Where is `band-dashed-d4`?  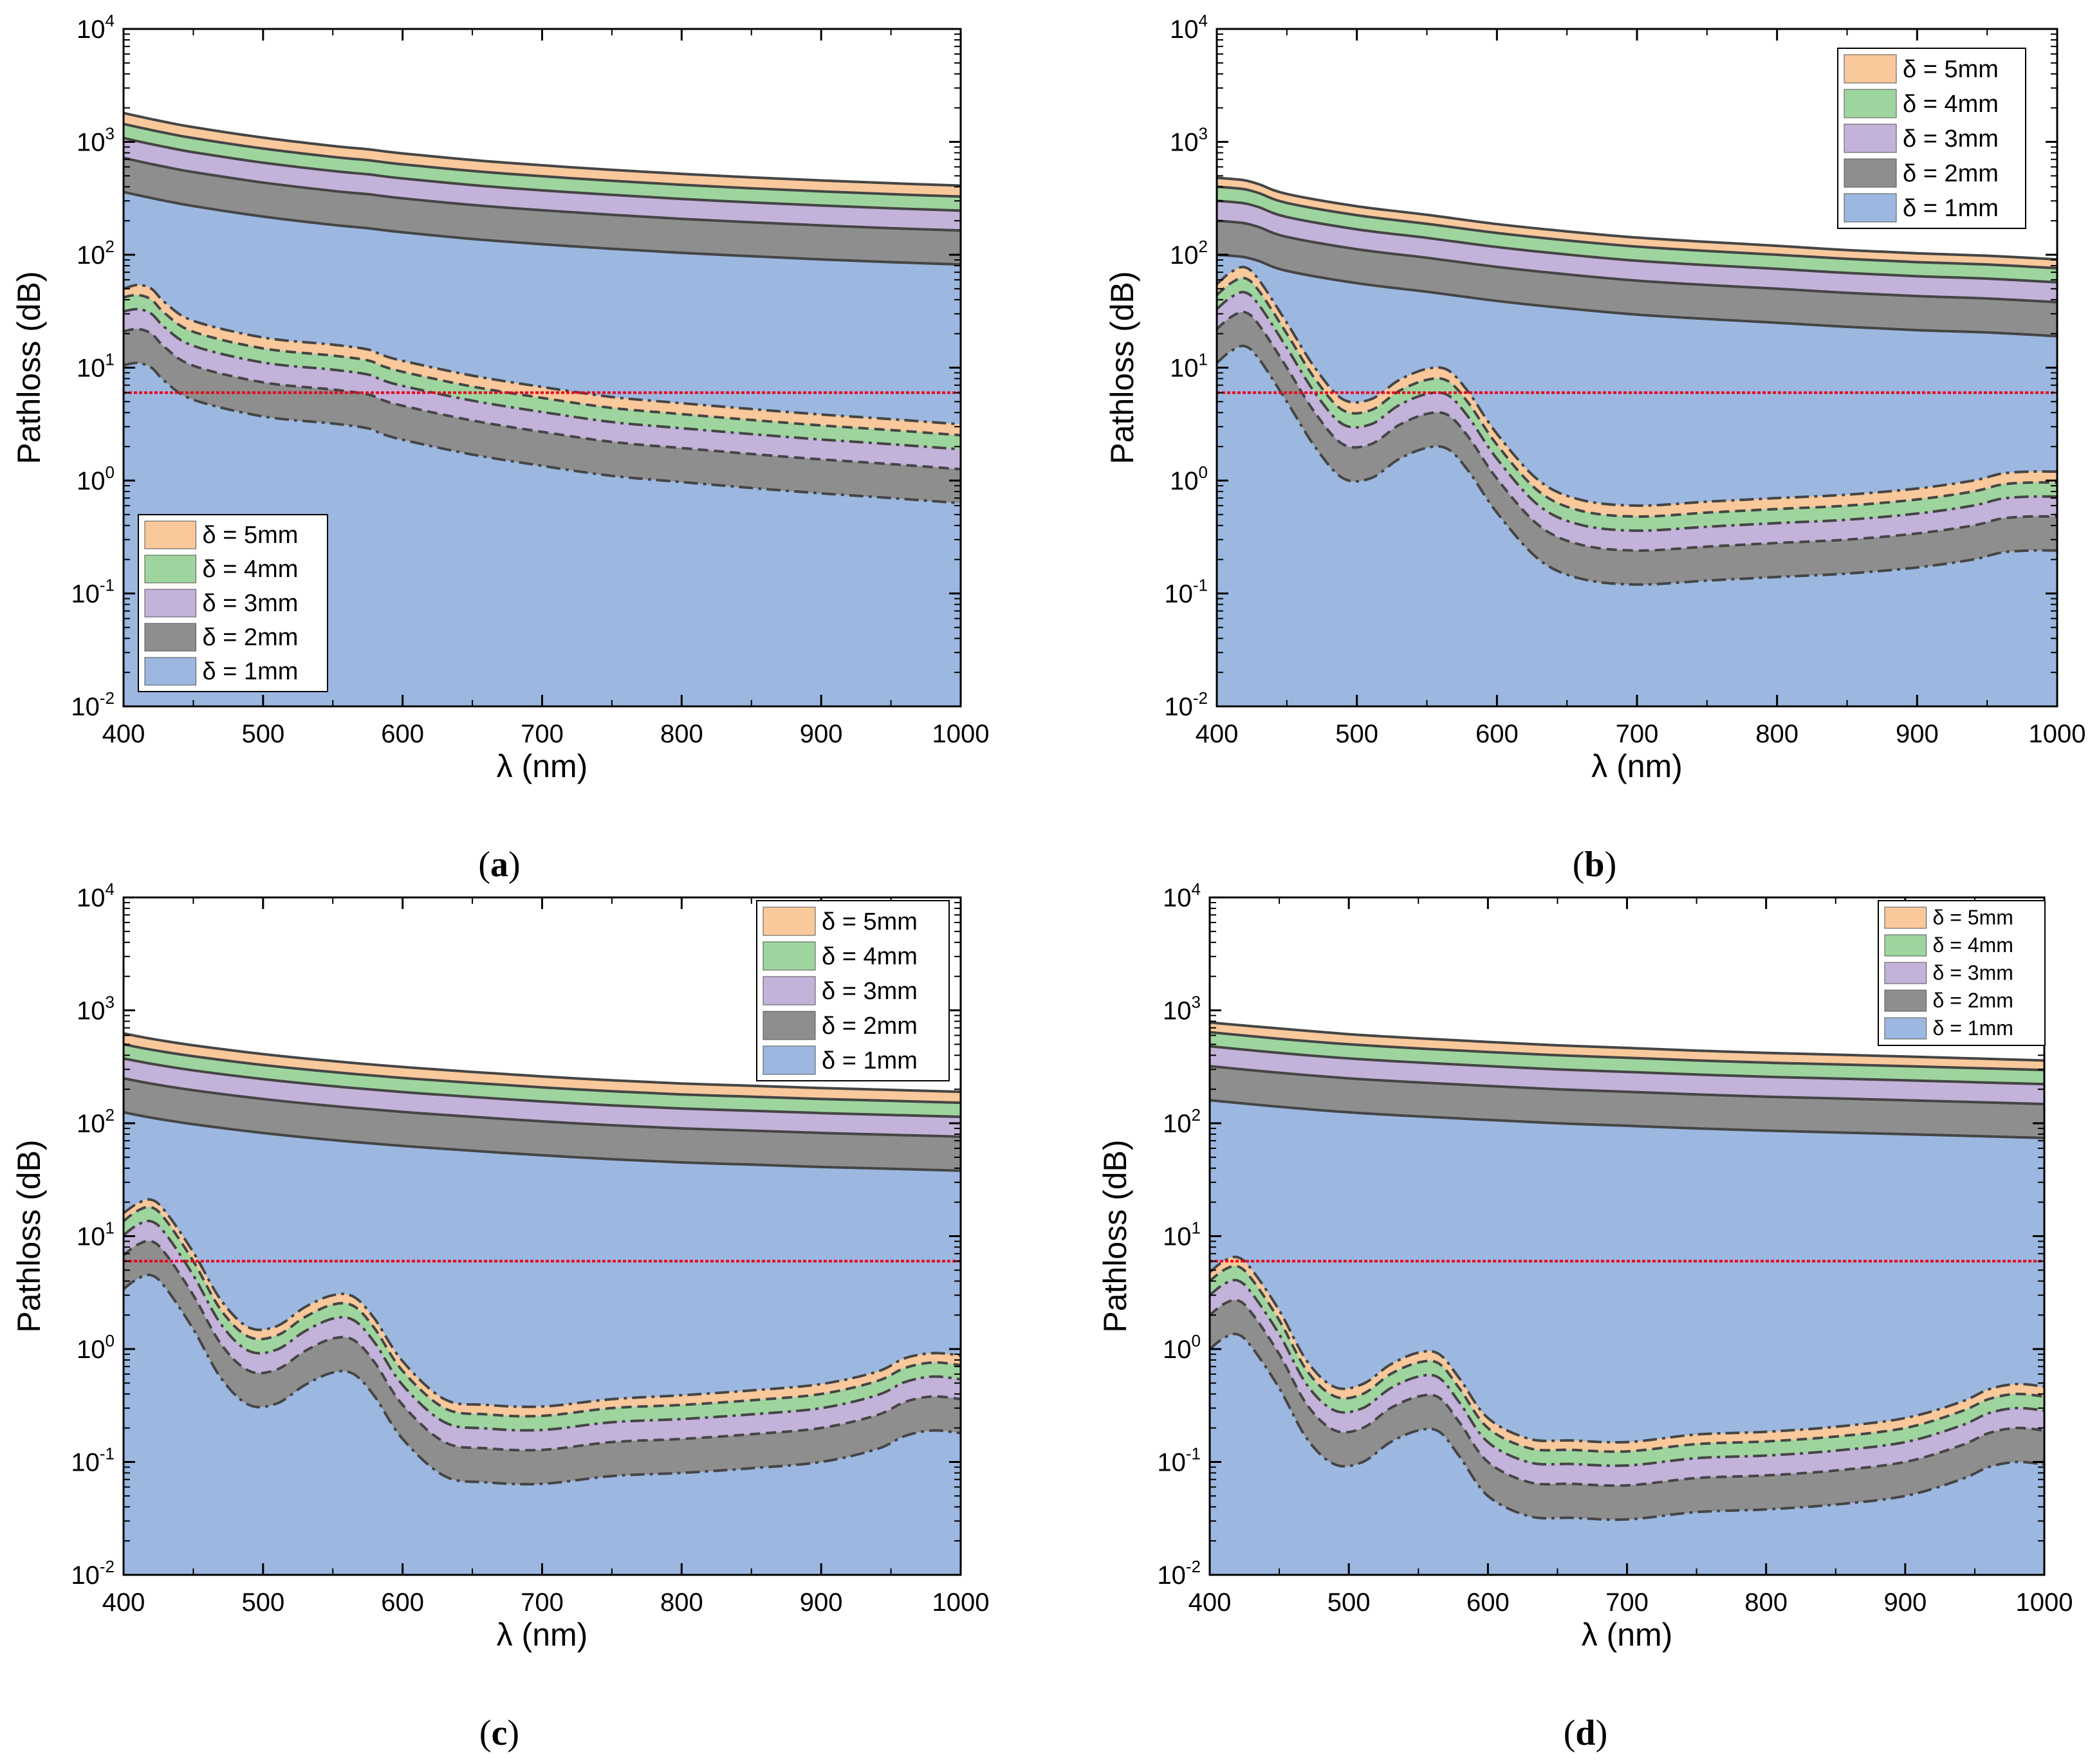
band-dashed-d4 is located at coordinates (543, 372).